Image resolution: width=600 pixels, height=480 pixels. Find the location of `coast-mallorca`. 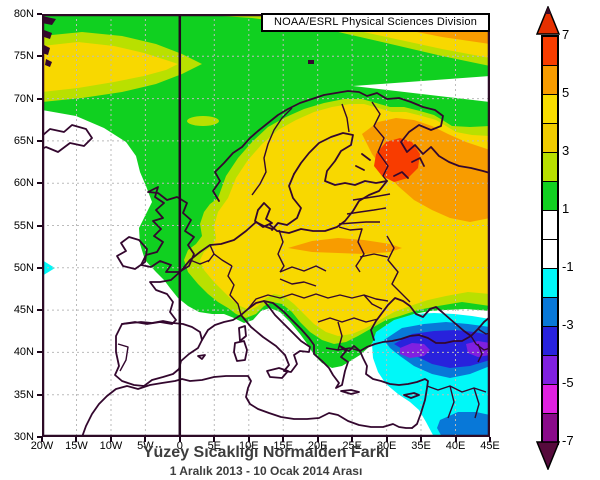

coast-mallorca is located at coordinates (201, 357).